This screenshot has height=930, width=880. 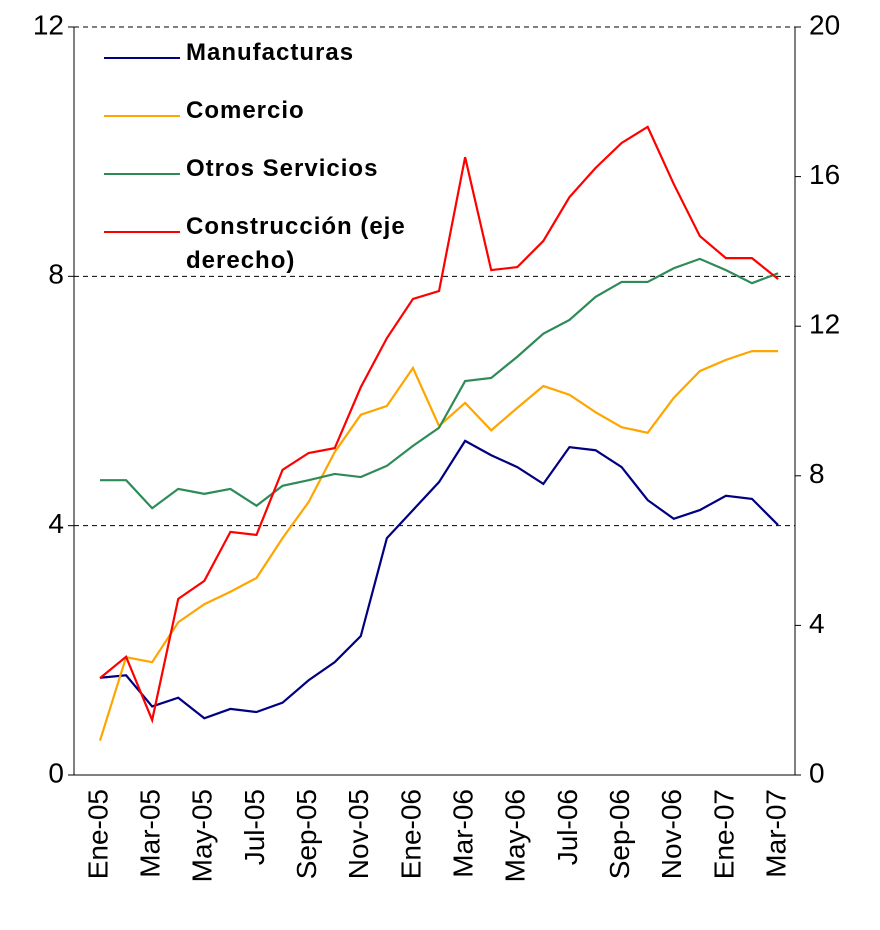 What do you see at coordinates (619, 834) in the screenshot?
I see `x-tick-label: Sep-06` at bounding box center [619, 834].